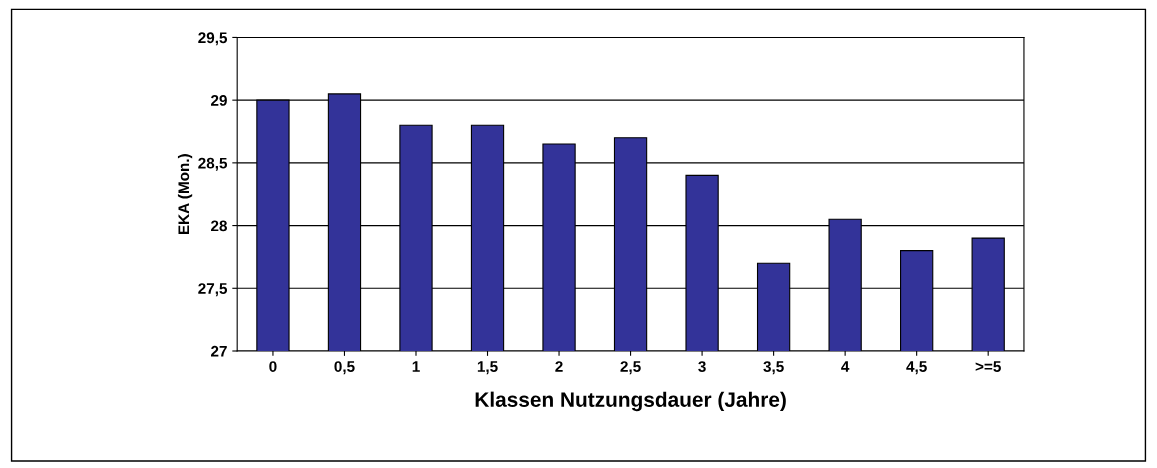 The width and height of the screenshot is (1157, 468). Describe the element at coordinates (213, 290) in the screenshot. I see `y-tick-label: 27,5` at that location.